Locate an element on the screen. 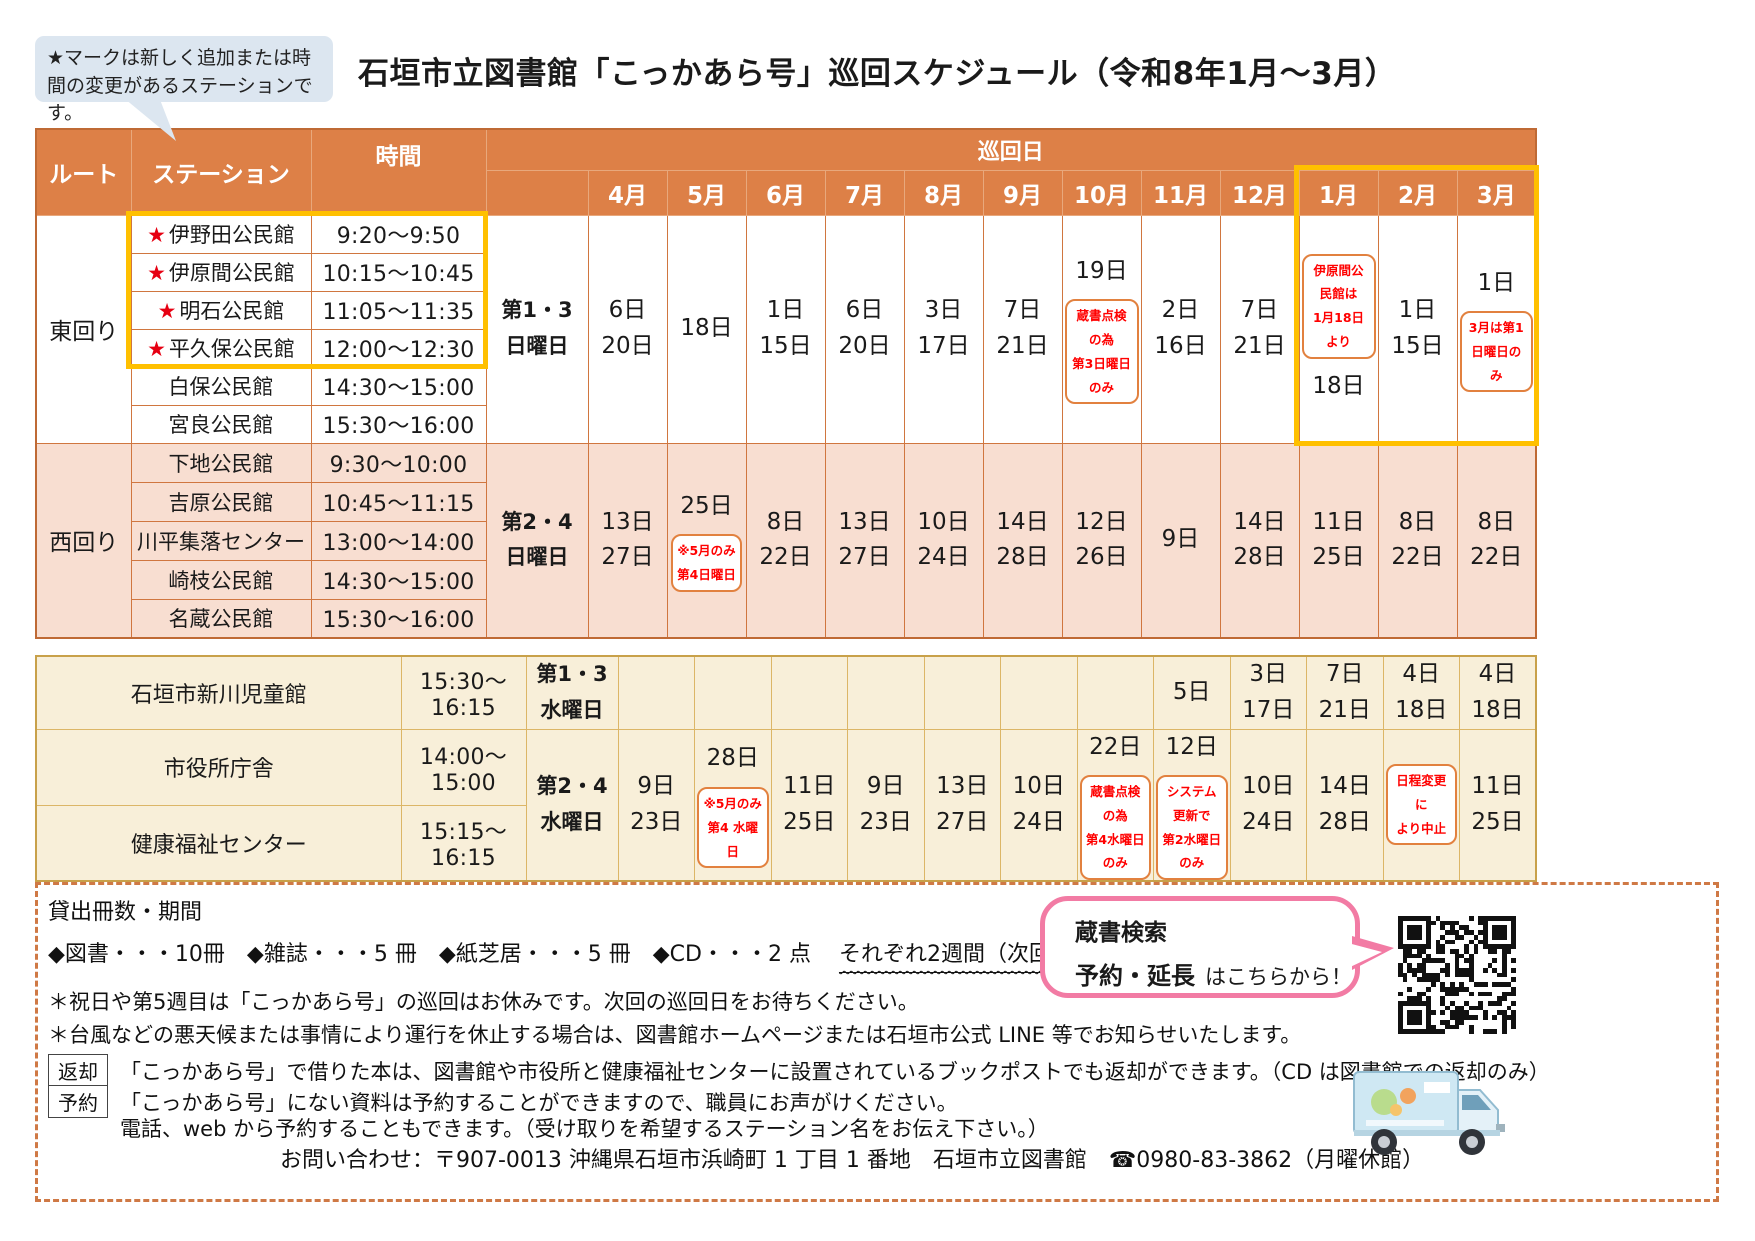 The width and height of the screenshot is (1755, 1241). table-row: ★ 平久保公民館 12:00～12:30 is located at coordinates (786, 348).